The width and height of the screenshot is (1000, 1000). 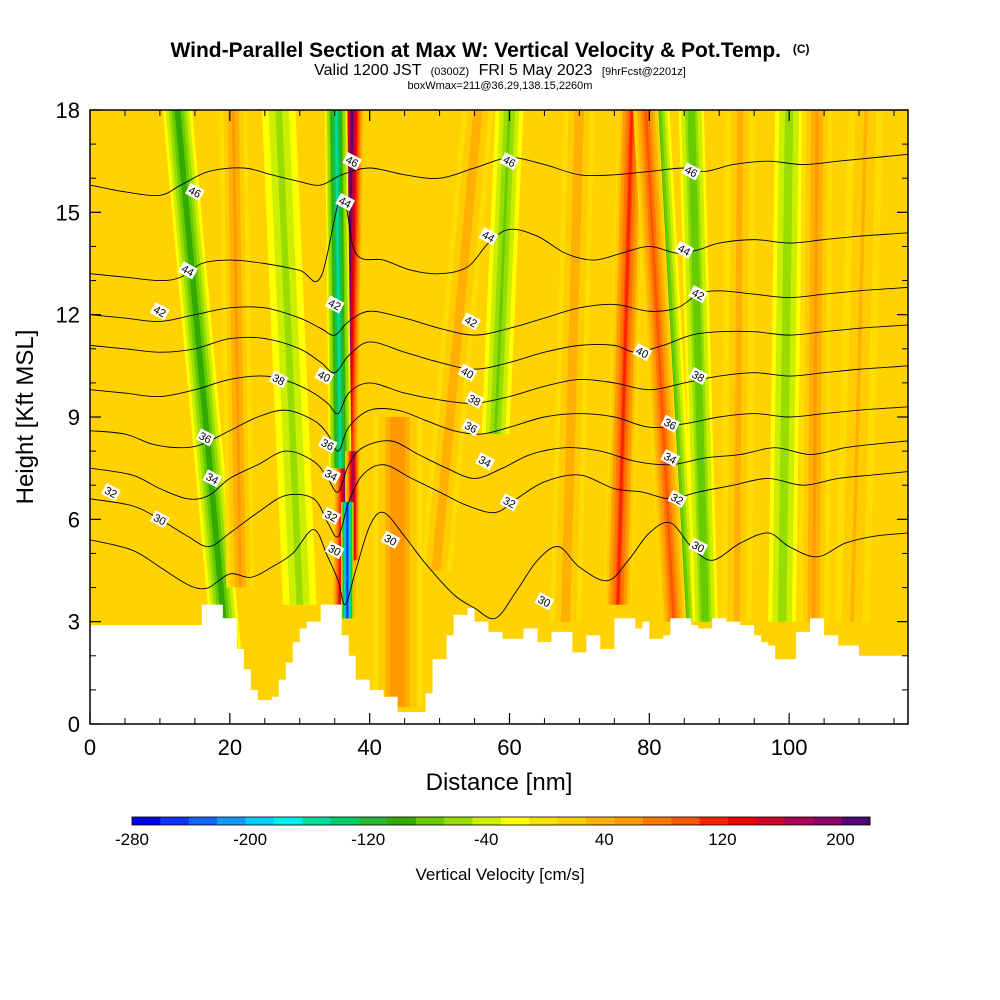 What do you see at coordinates (25, 417) in the screenshot?
I see `y-axis-label: Height [Kft MSL]` at bounding box center [25, 417].